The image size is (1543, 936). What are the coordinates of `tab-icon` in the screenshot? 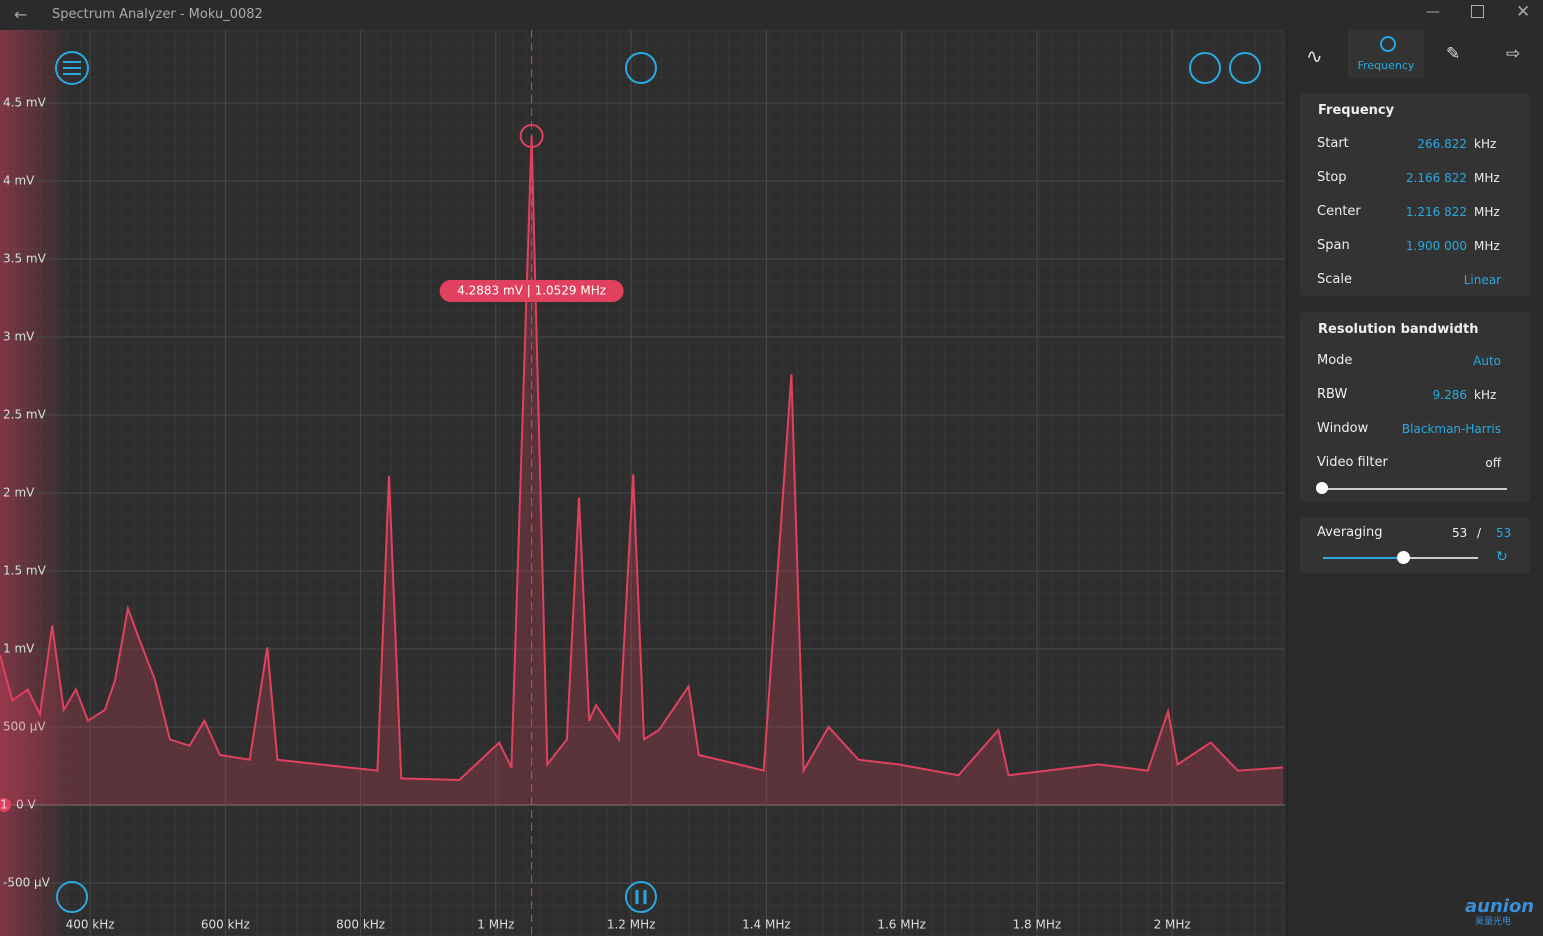 It's located at (1388, 44).